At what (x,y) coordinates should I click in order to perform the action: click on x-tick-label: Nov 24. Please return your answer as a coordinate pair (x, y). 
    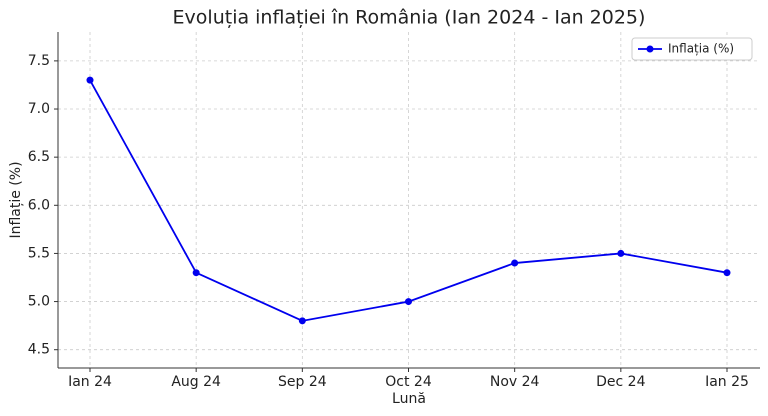
    Looking at the image, I should click on (515, 382).